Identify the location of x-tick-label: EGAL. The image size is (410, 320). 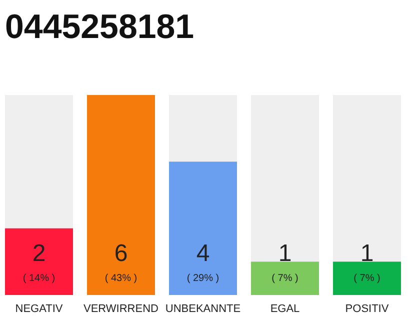
(285, 309).